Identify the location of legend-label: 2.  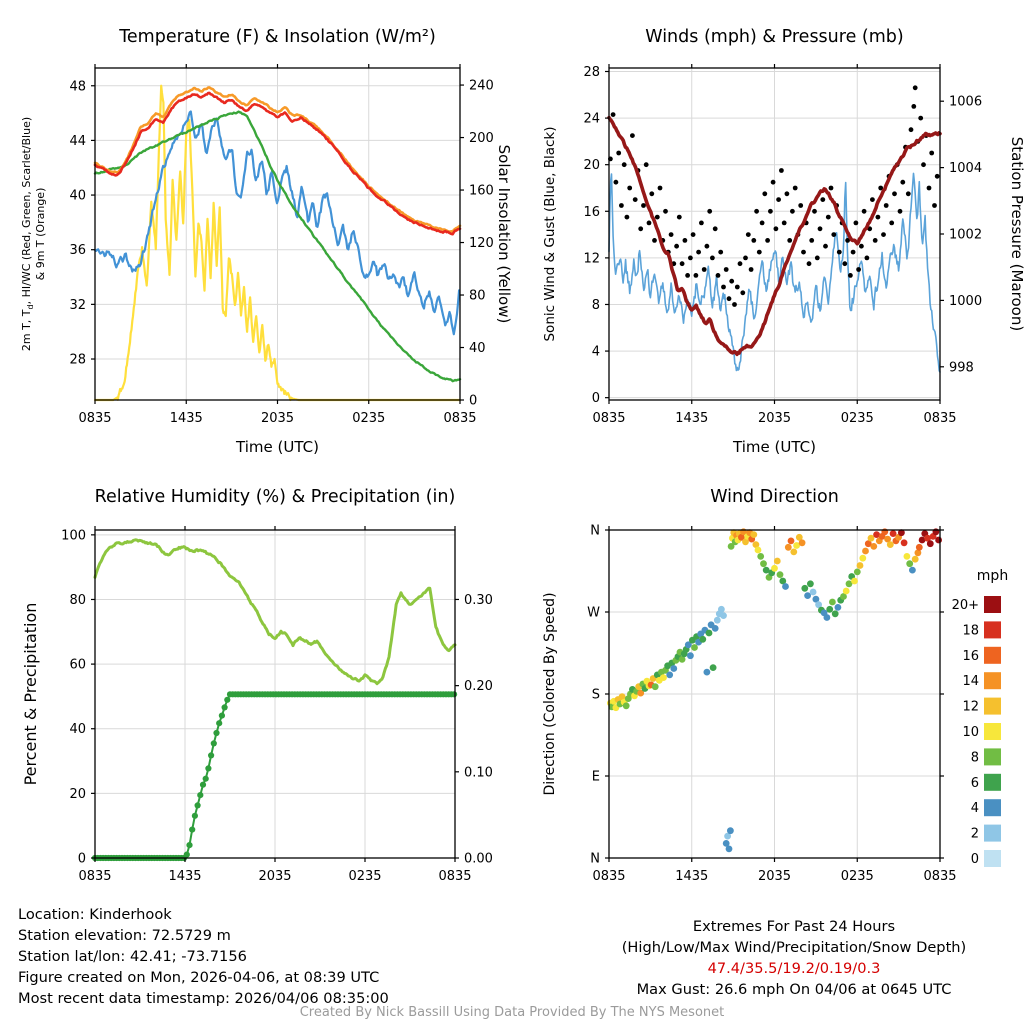
(975, 834).